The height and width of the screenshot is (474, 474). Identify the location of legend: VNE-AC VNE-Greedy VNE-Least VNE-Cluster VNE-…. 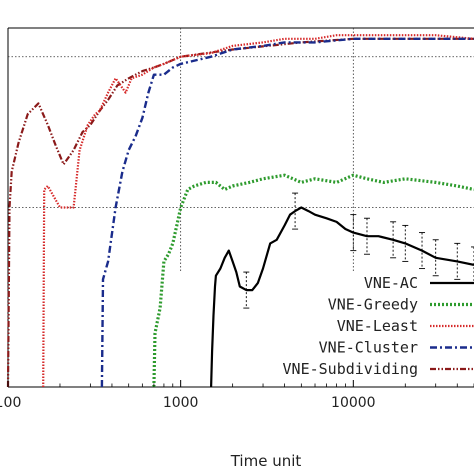
(378, 326).